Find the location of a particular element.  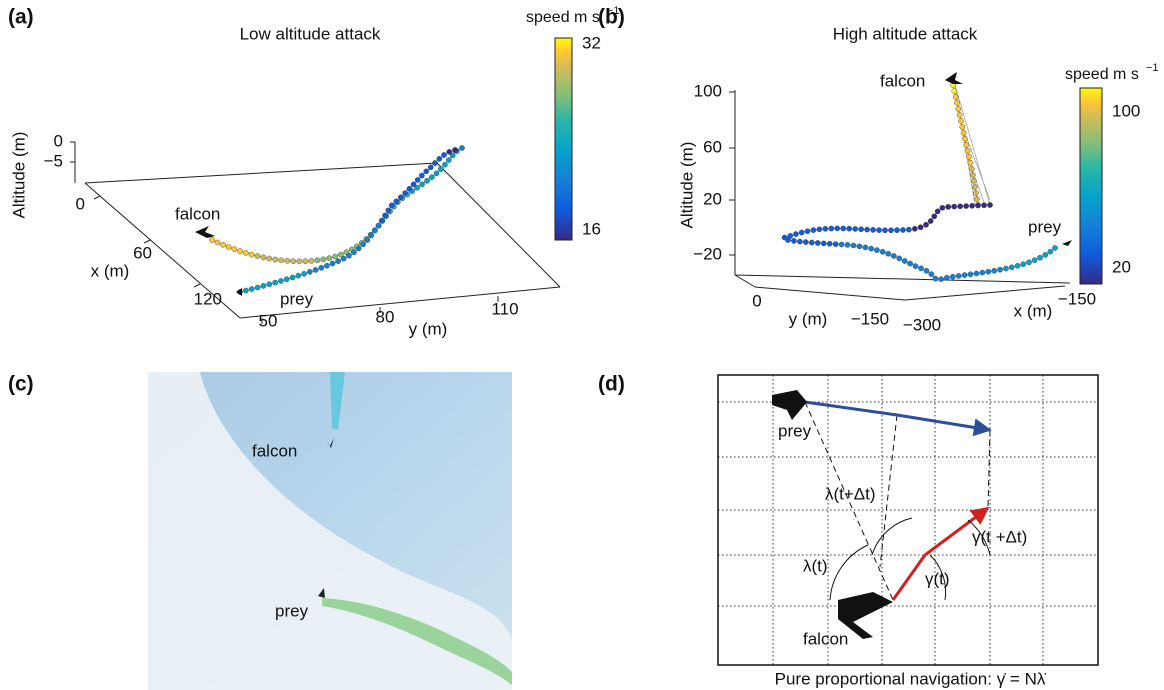

prey-icon is located at coordinates (1067, 243).